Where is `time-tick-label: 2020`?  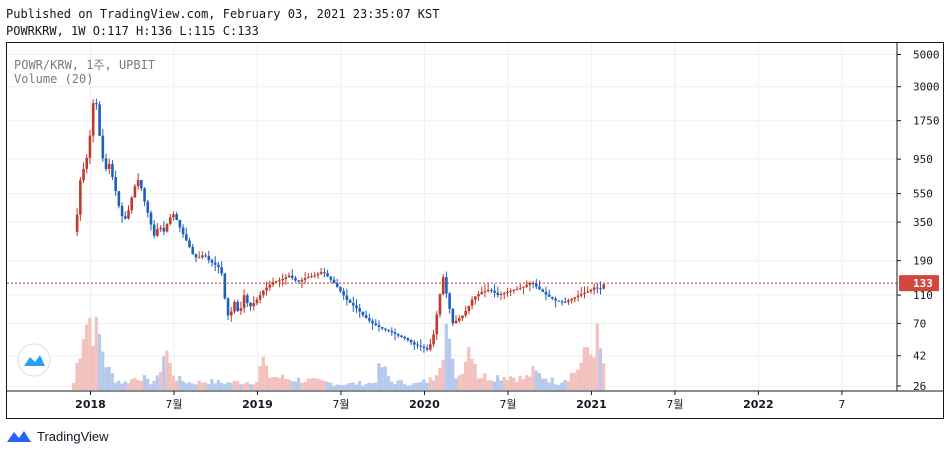 time-tick-label: 2020 is located at coordinates (424, 404).